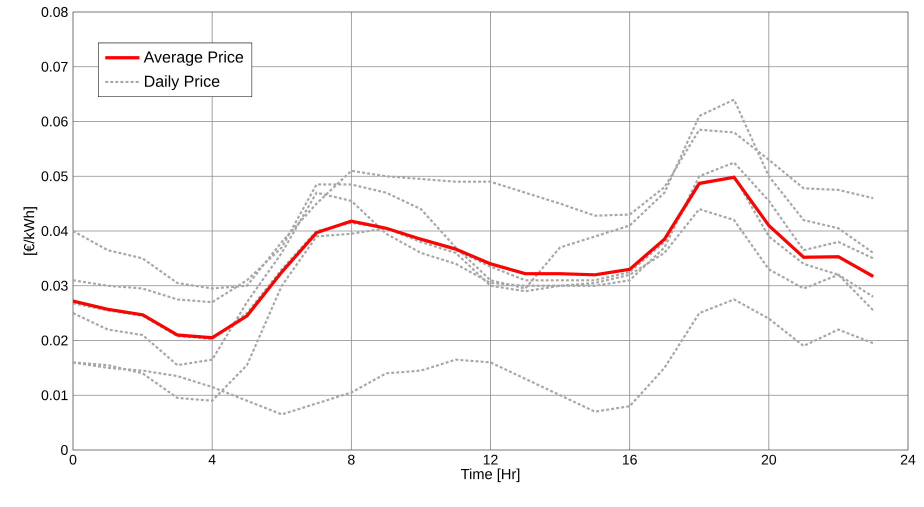 The width and height of the screenshot is (924, 507). I want to click on y-tick-label: 0.06, so click(55, 121).